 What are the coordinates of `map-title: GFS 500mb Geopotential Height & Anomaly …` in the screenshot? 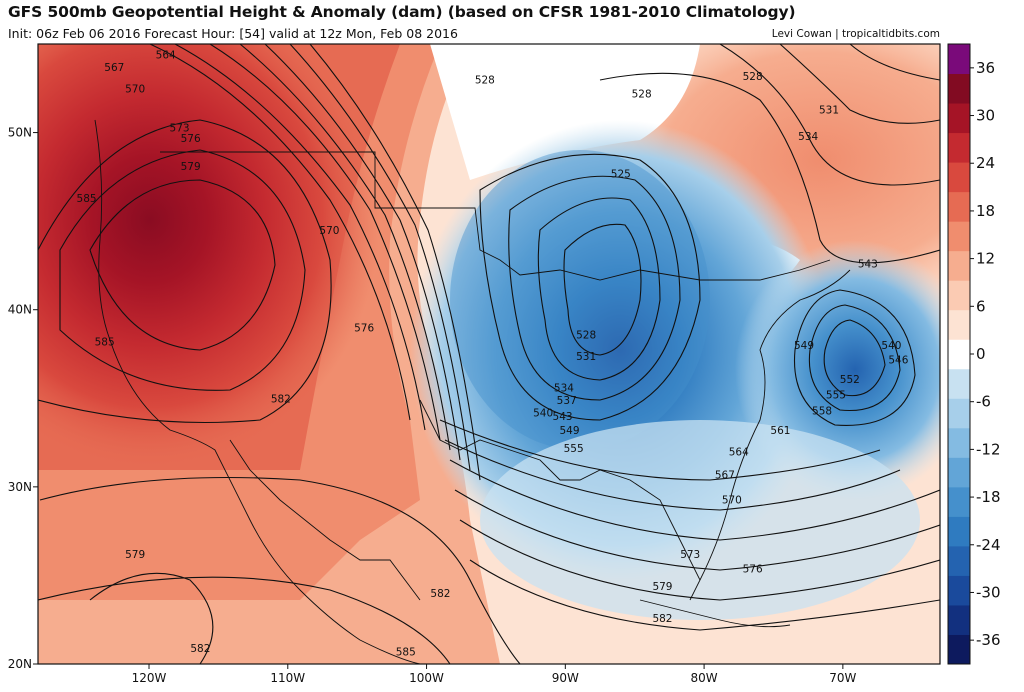 It's located at (402, 12).